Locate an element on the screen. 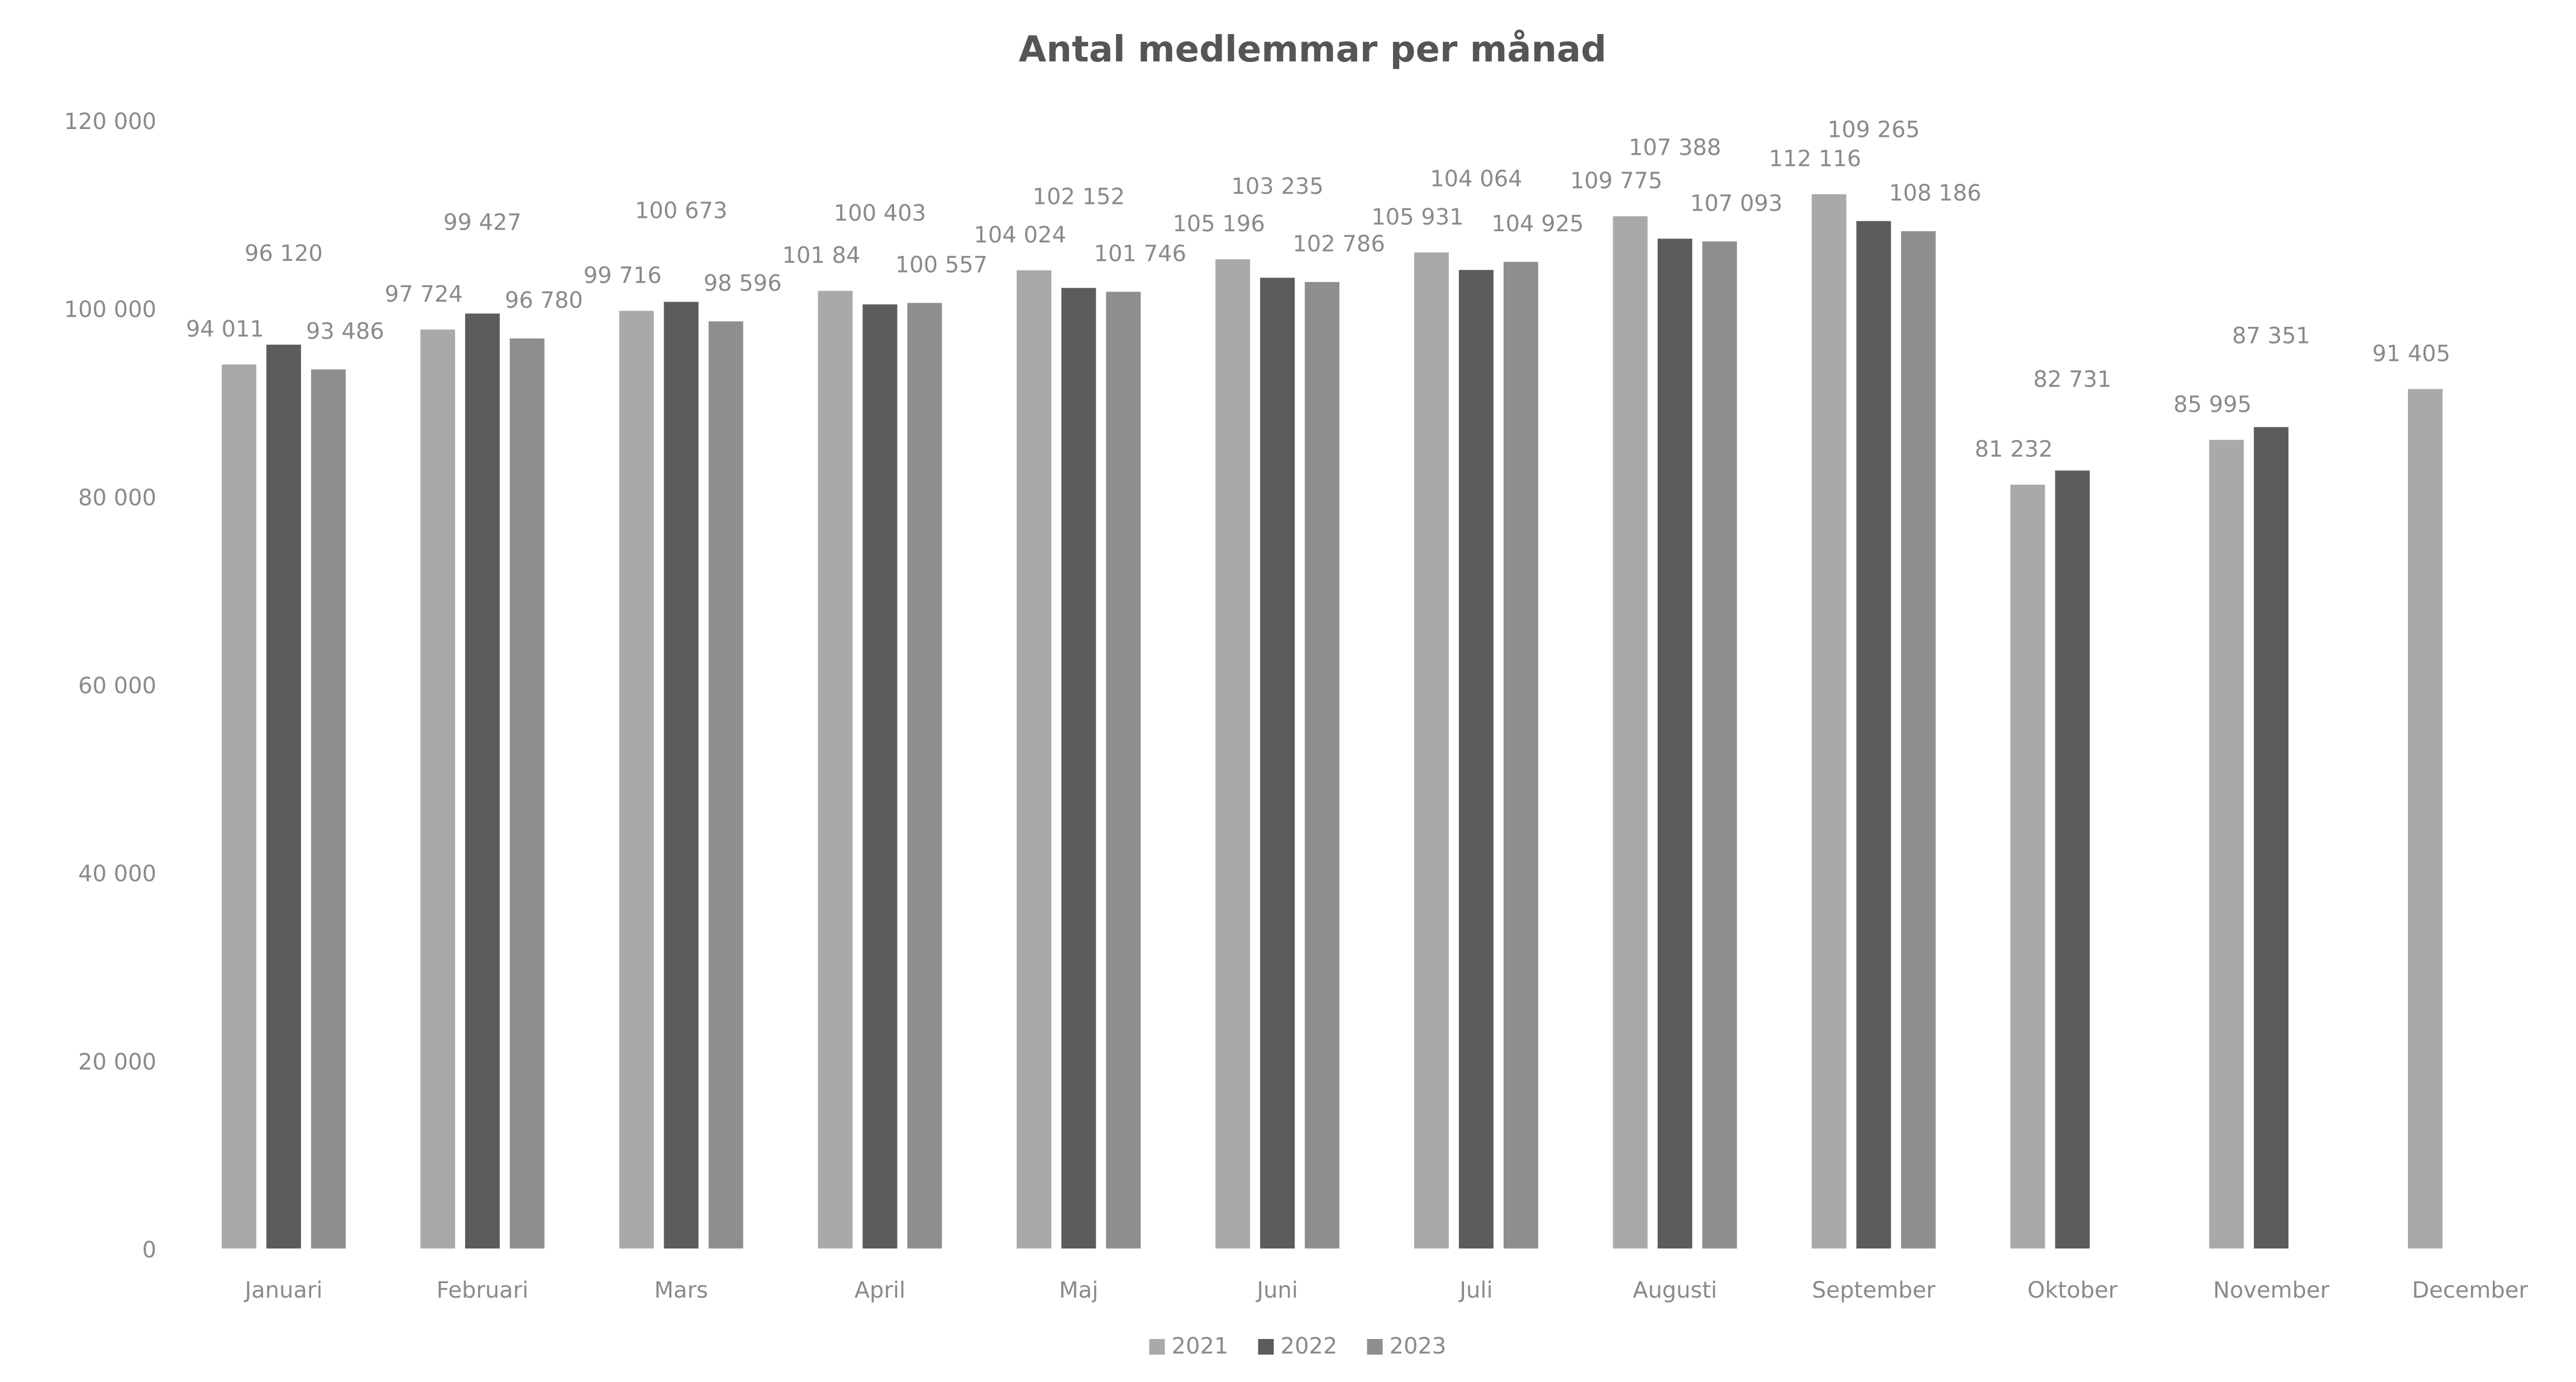 The width and height of the screenshot is (2576, 1382). data-label: 82 731 is located at coordinates (2072, 379).